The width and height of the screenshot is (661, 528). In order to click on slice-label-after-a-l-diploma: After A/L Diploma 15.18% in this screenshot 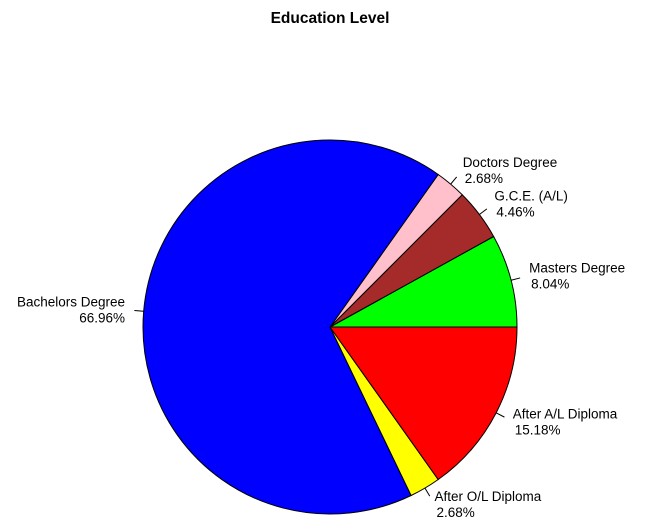, I will do `click(565, 421)`.